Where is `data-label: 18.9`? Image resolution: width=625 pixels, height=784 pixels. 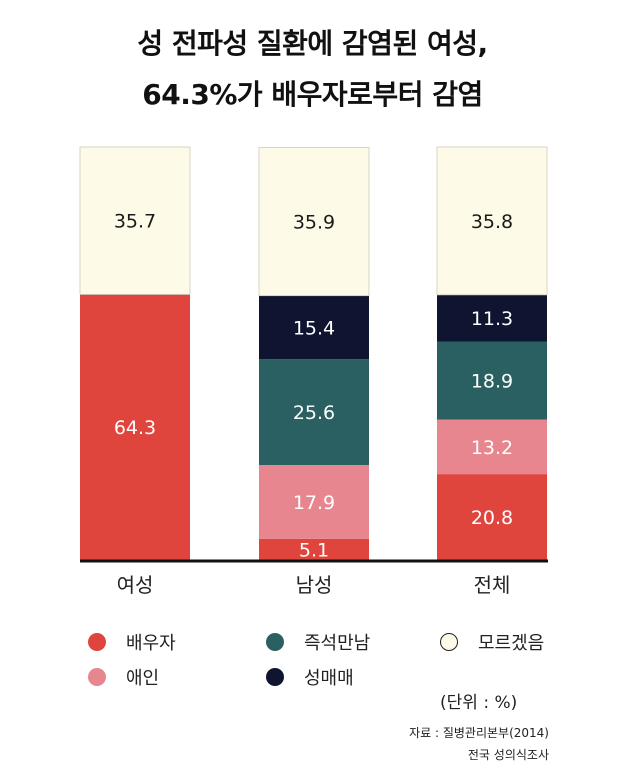
data-label: 18.9 is located at coordinates (492, 382).